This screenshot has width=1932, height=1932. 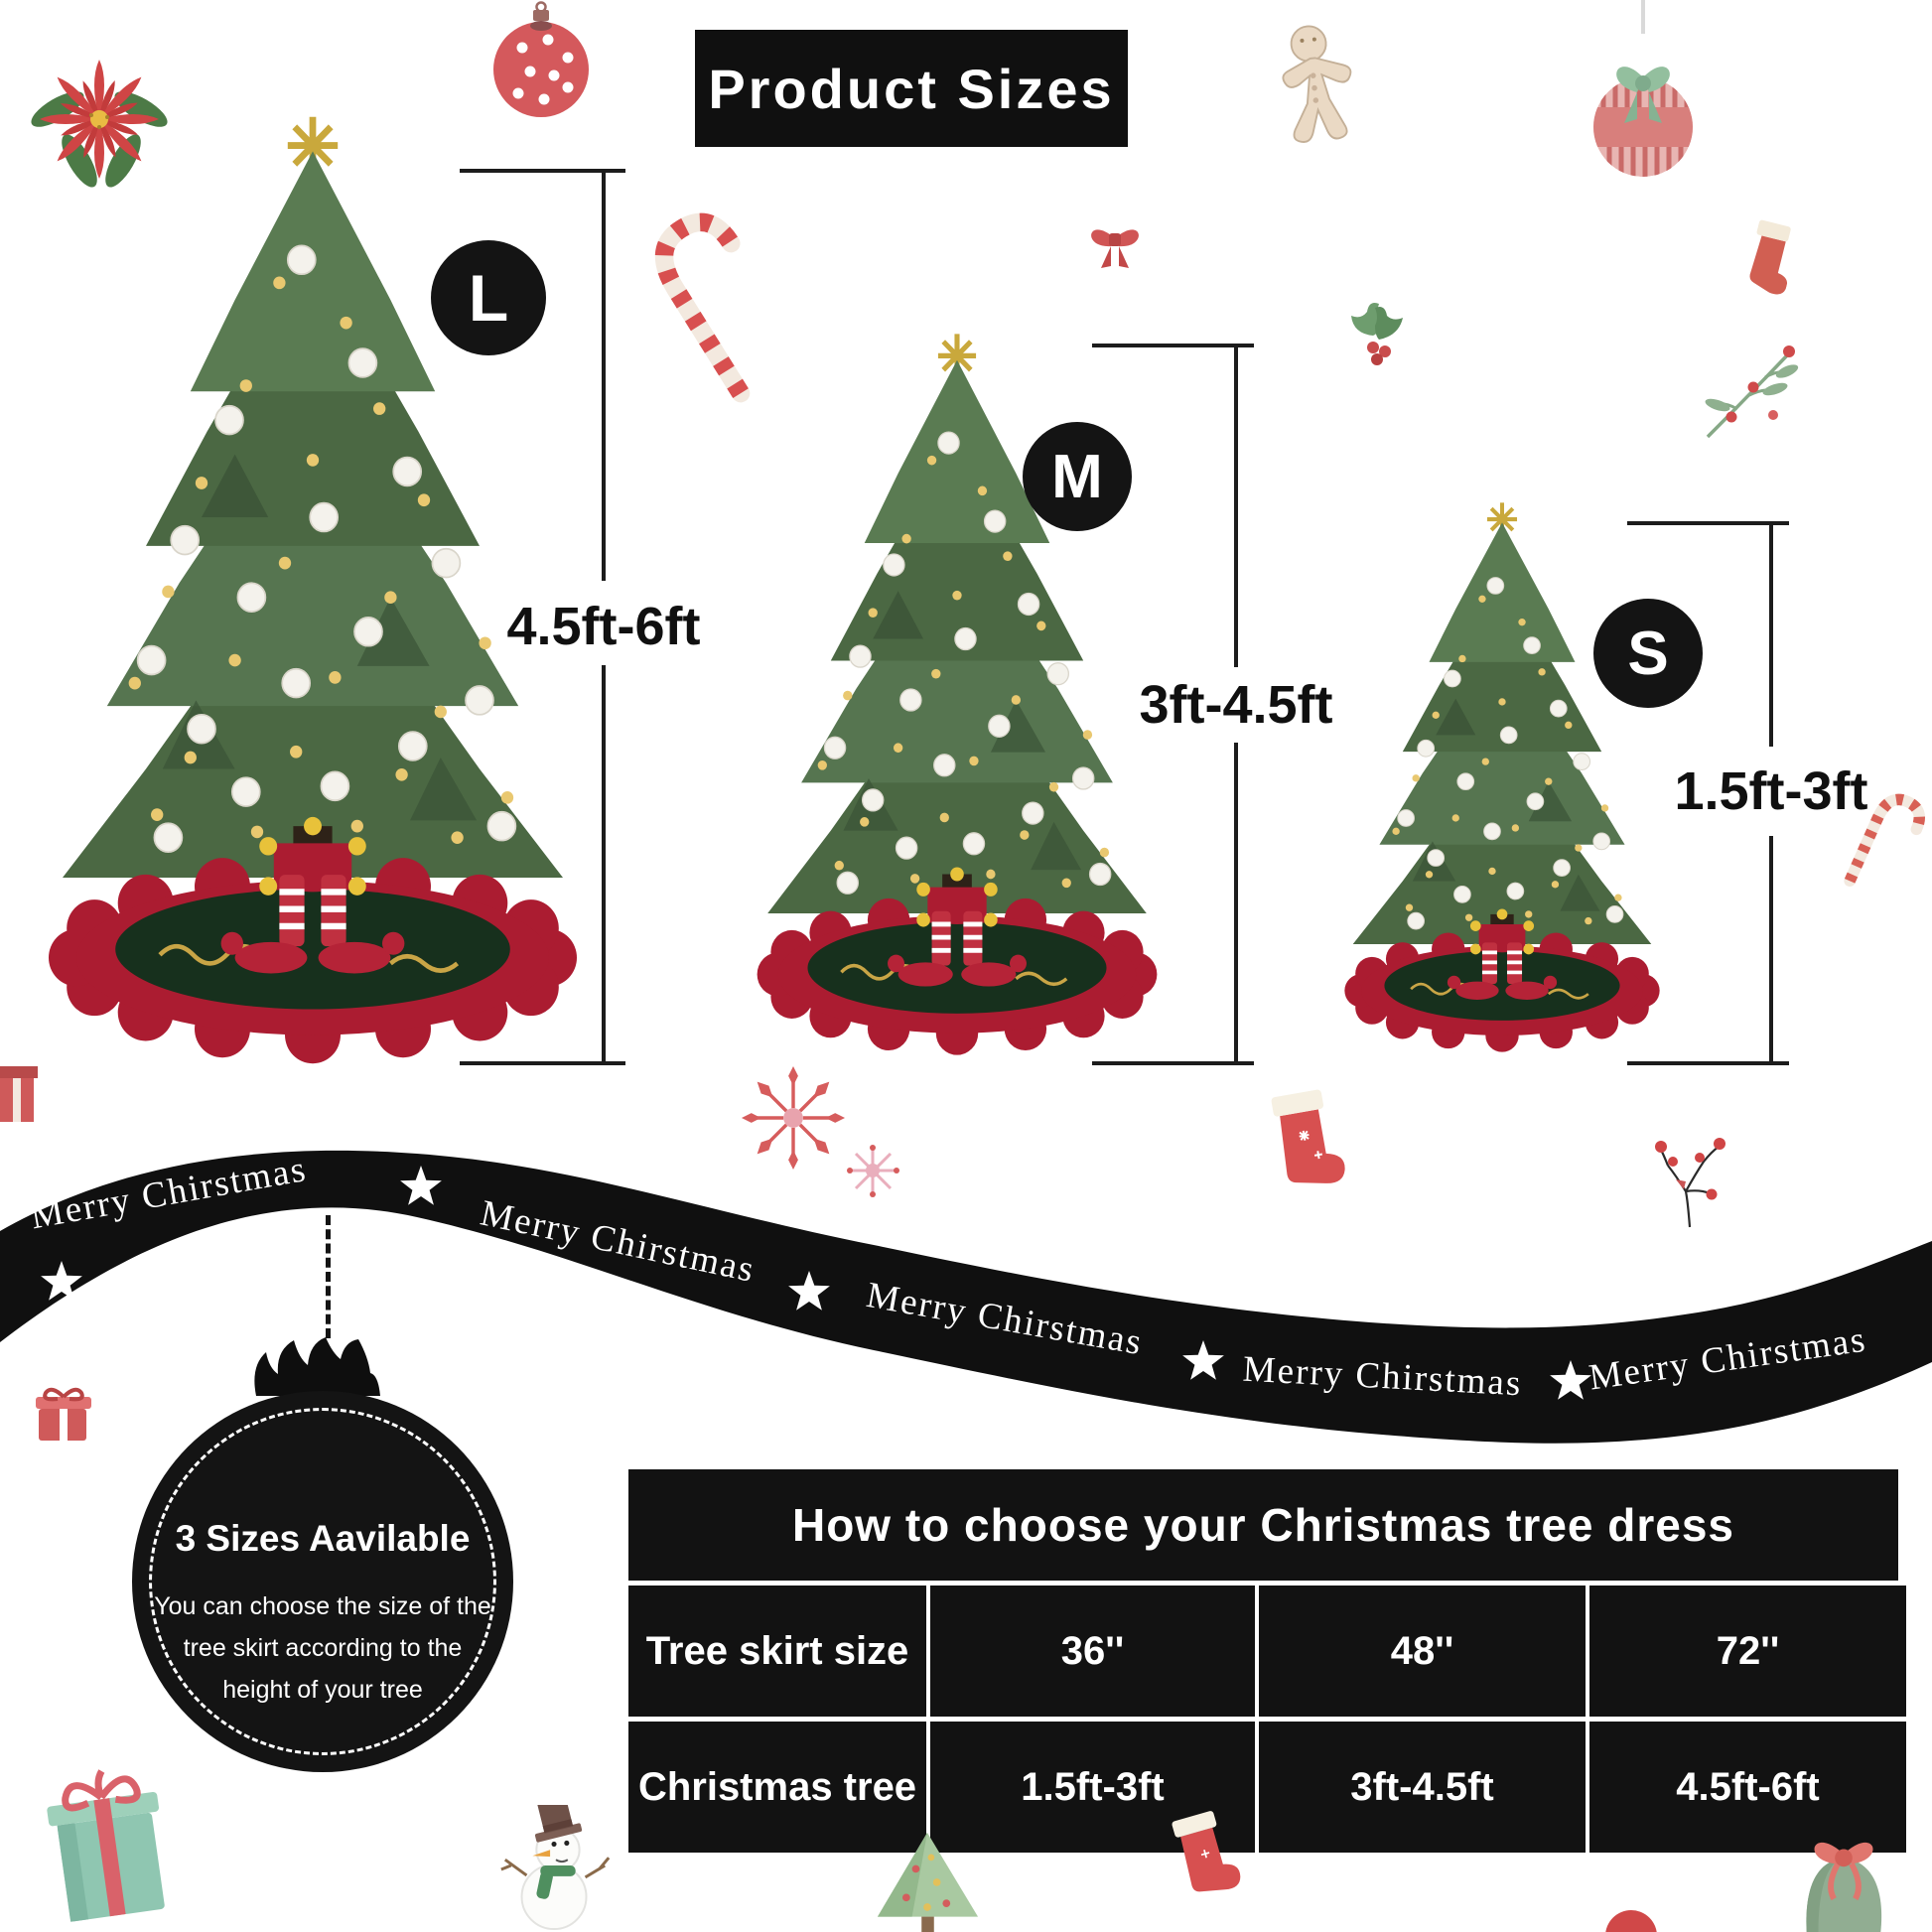 What do you see at coordinates (1502, 777) in the screenshot?
I see `christmas-tree-small` at bounding box center [1502, 777].